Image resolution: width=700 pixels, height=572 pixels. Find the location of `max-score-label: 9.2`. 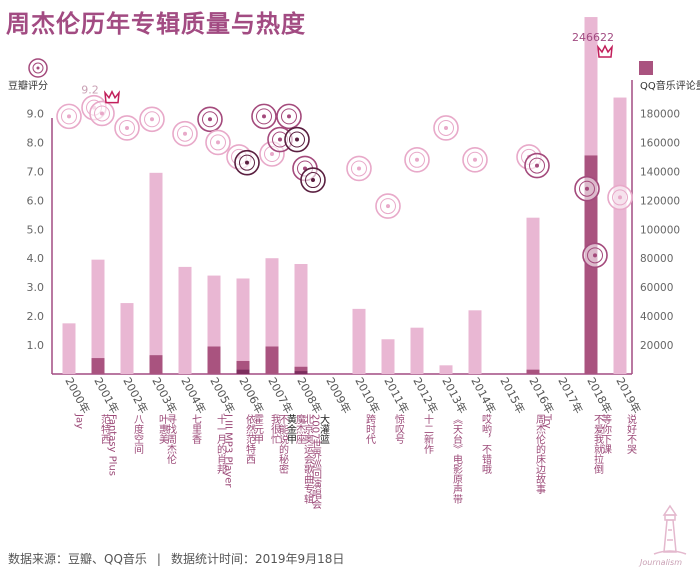

max-score-label: 9.2 is located at coordinates (90, 90).